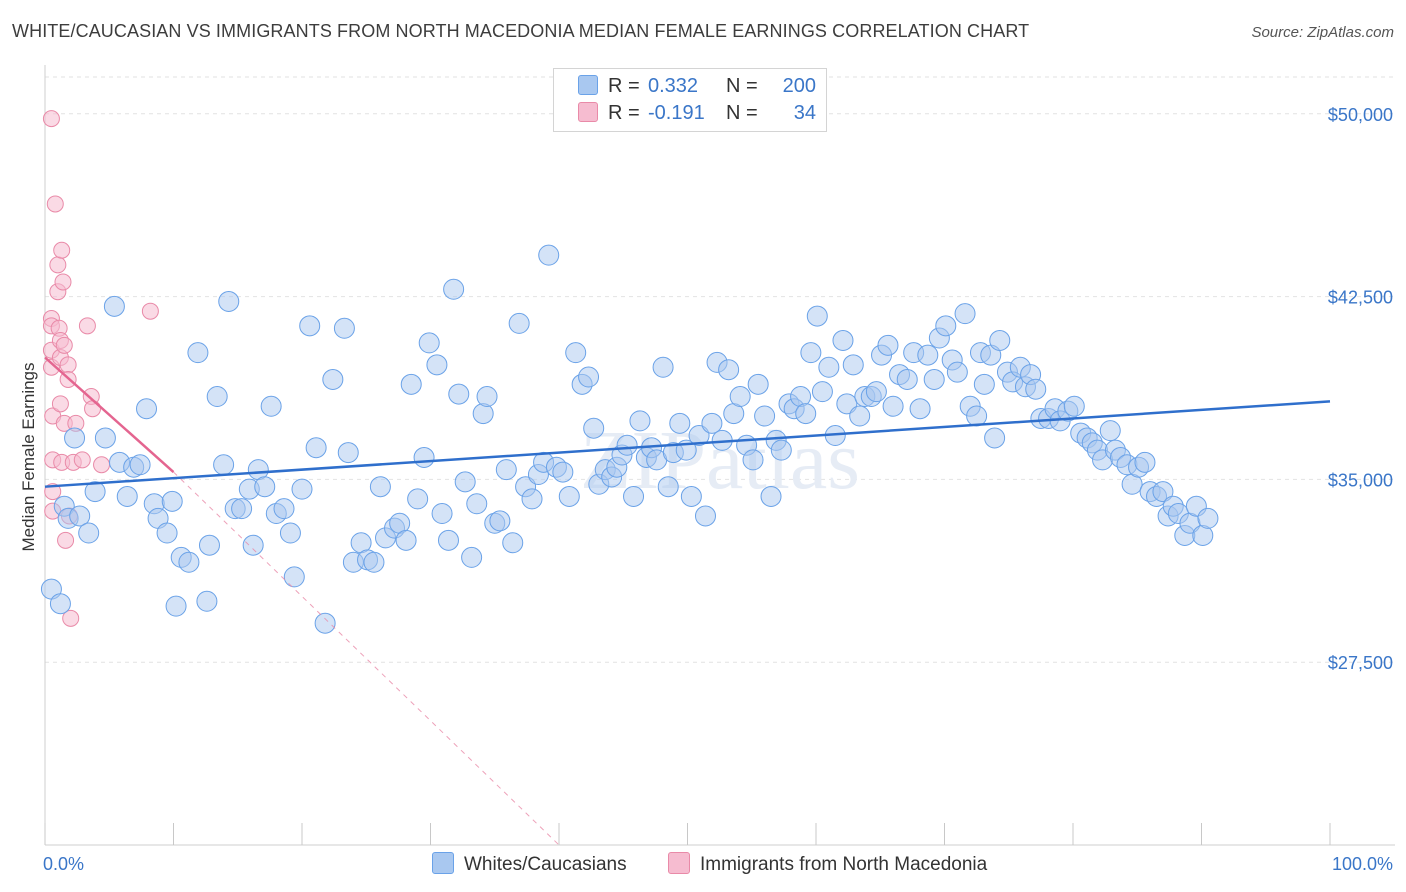  I want to click on y-tick-label: $42,500, so click(1360, 298).